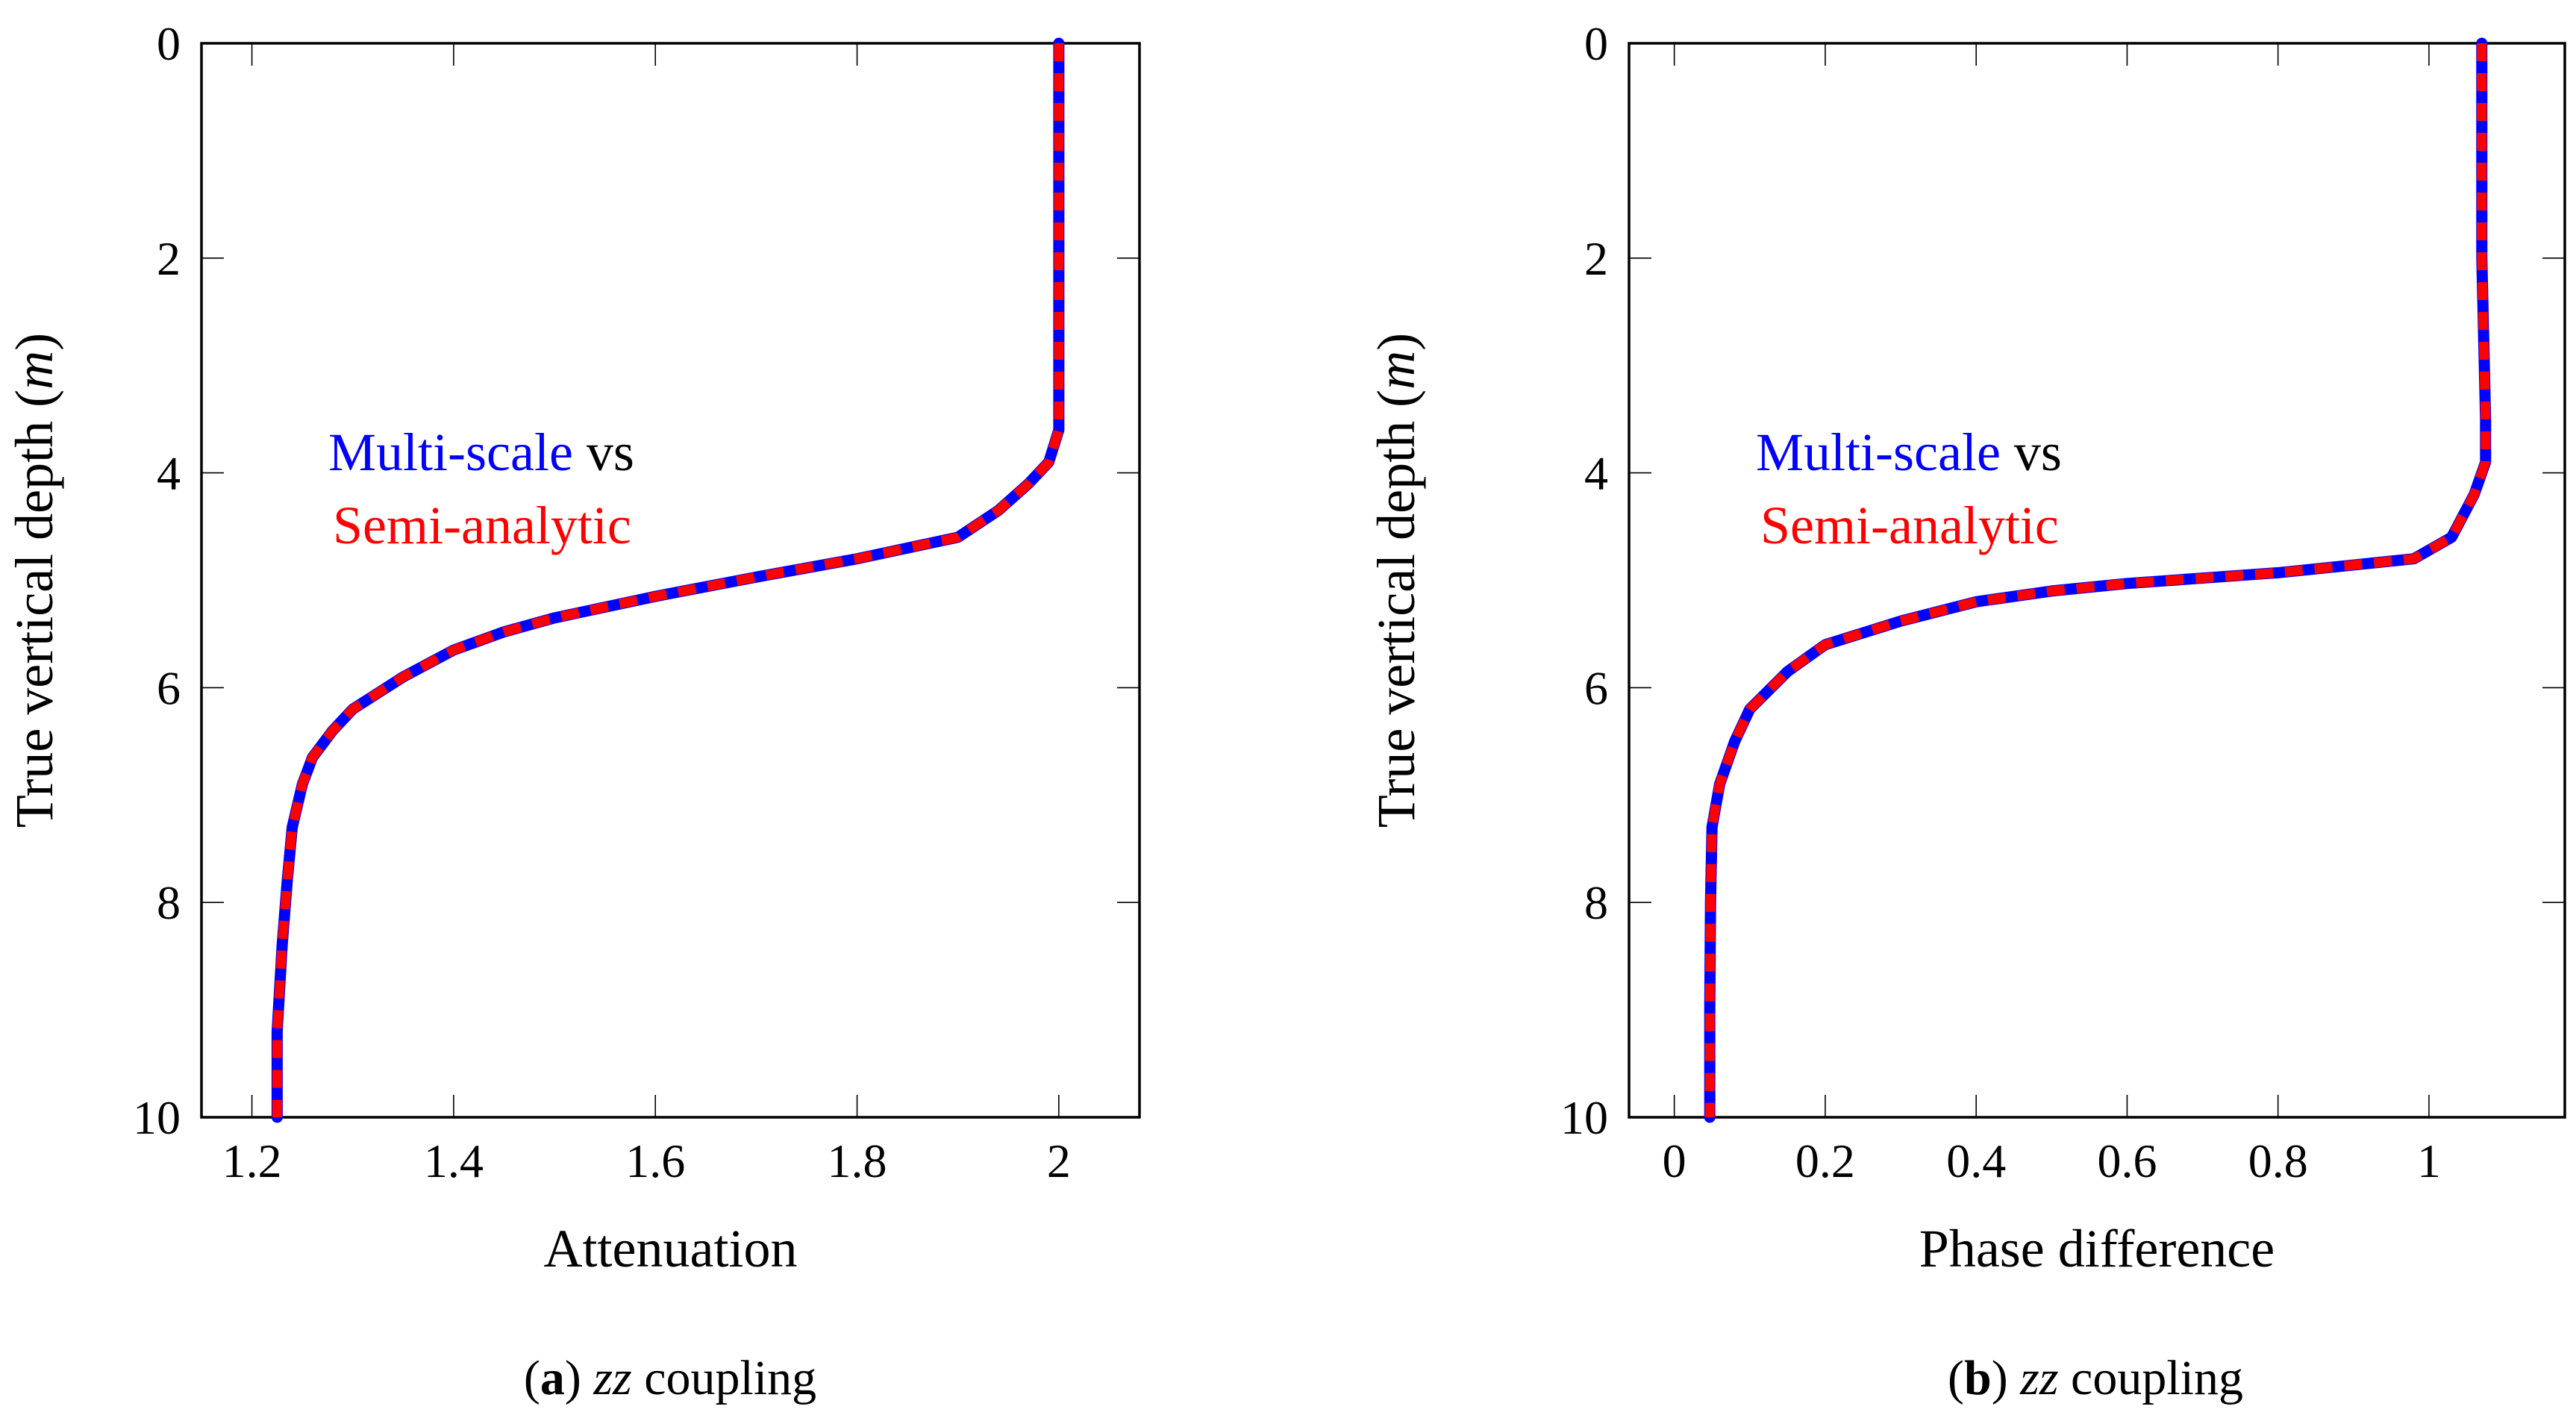 This screenshot has width=2576, height=1424. What do you see at coordinates (2278, 1160) in the screenshot?
I see `x-tick-label: 0.8` at bounding box center [2278, 1160].